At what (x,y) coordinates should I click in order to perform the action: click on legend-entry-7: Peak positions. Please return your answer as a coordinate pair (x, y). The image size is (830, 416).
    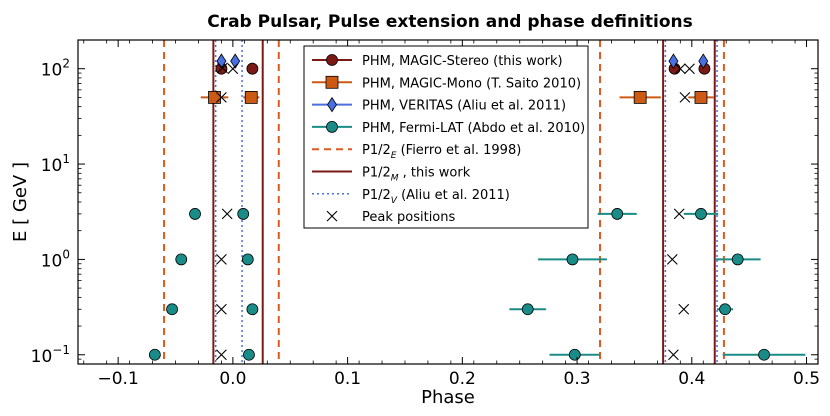
    Looking at the image, I should click on (390, 217).